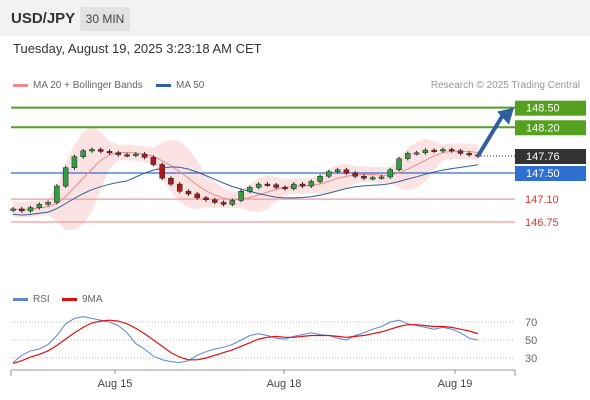 This screenshot has height=400, width=590. I want to click on level-148-50-tag, so click(550, 108).